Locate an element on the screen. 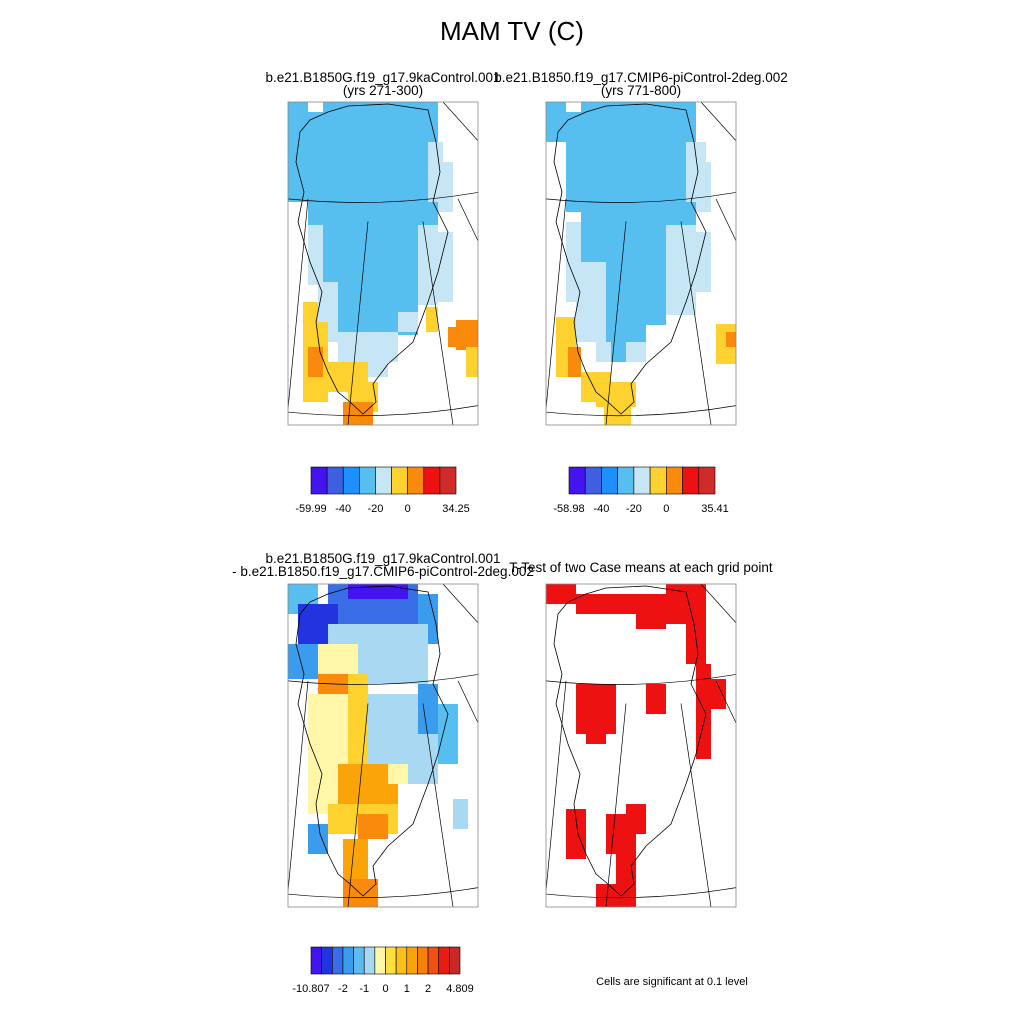 The height and width of the screenshot is (1029, 1024). panel-subtitle: (yrs 271-300) is located at coordinates (383, 90).